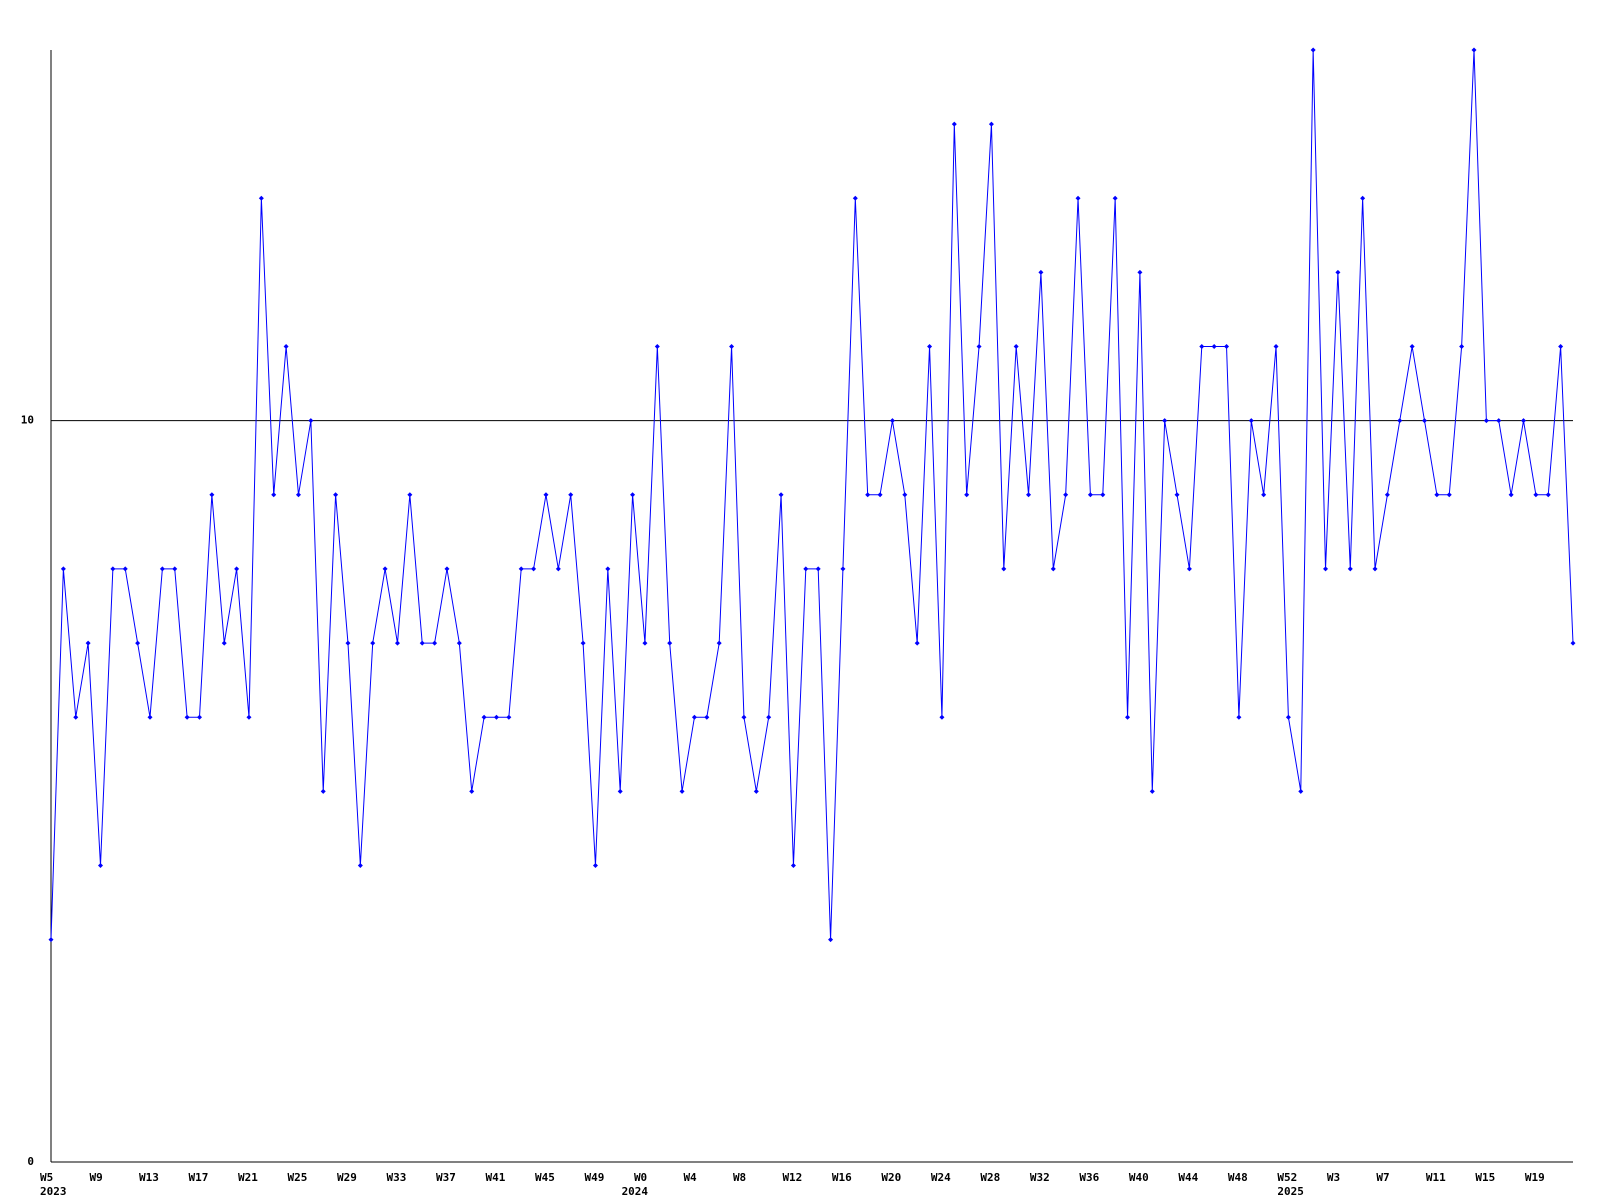  Describe the element at coordinates (248, 1177) in the screenshot. I see `x-tick-label: W21` at that location.